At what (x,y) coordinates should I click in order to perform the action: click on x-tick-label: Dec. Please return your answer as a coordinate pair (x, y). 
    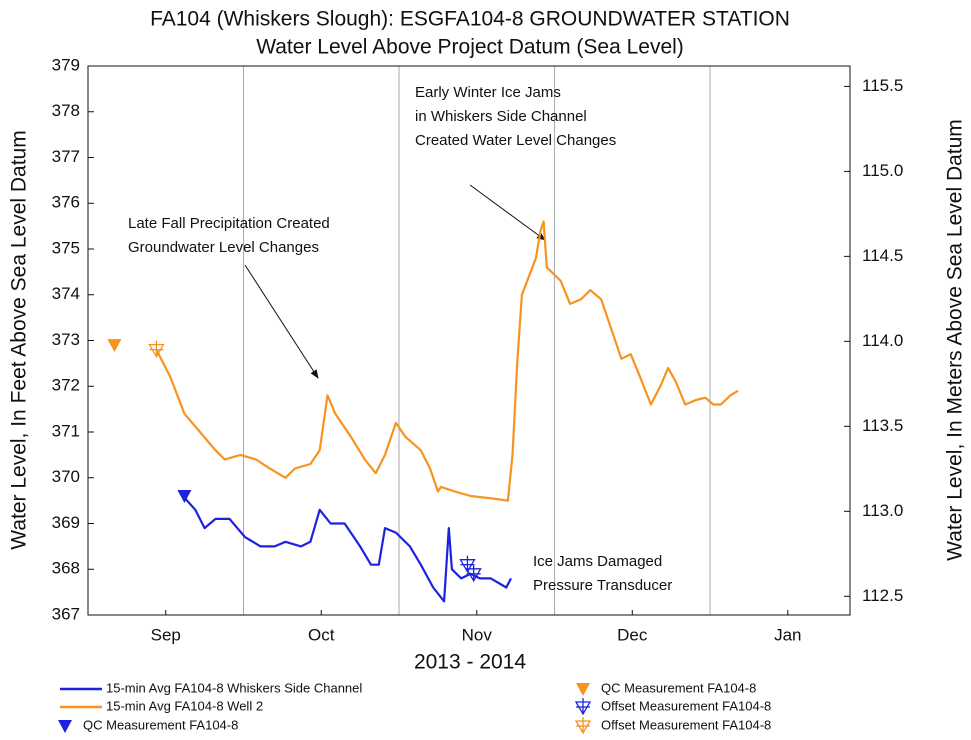
    Looking at the image, I should click on (632, 634).